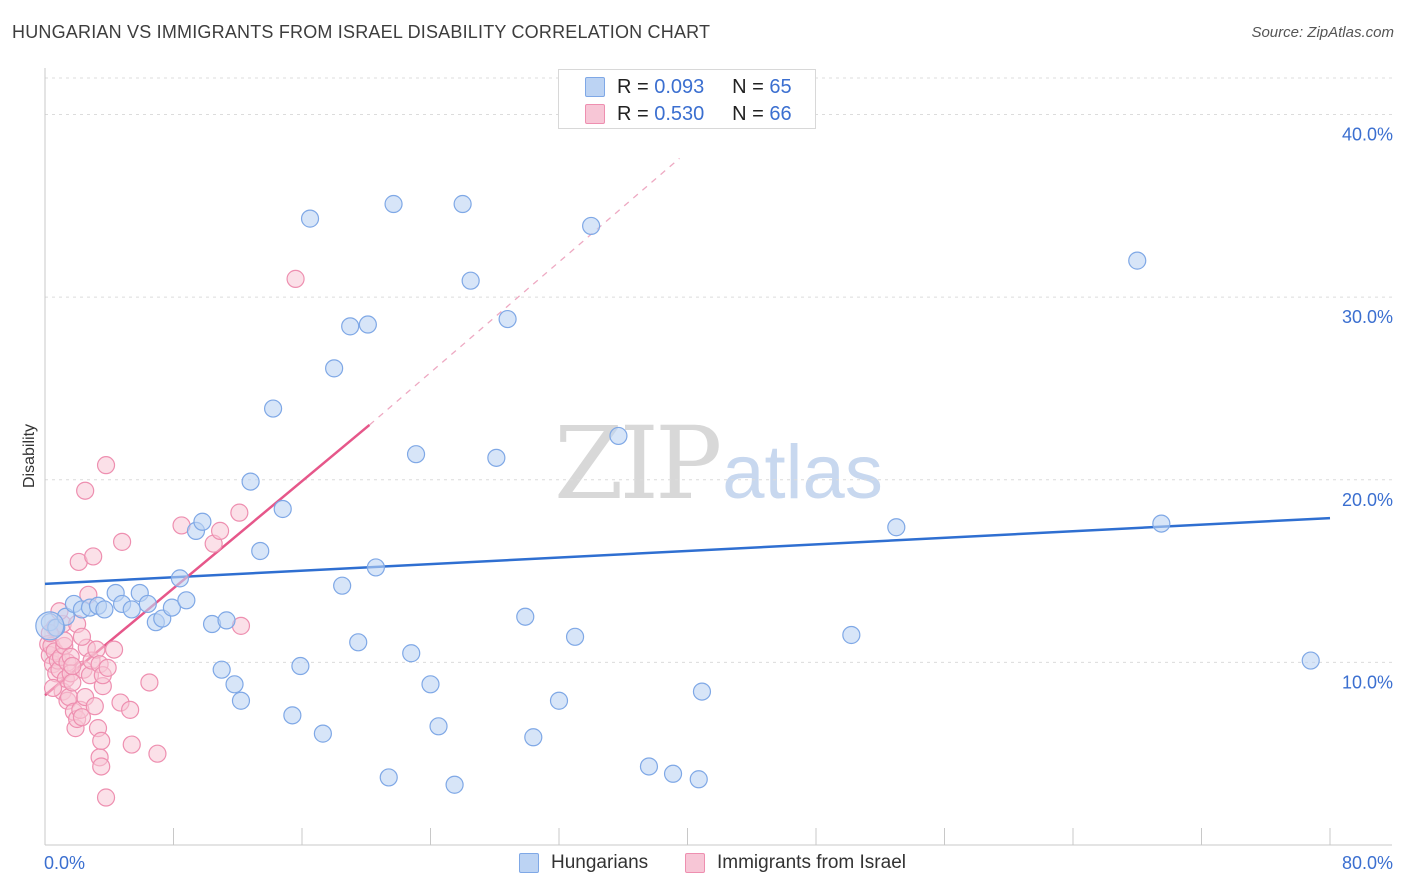 The image size is (1406, 892). I want to click on legend-item-israel: Immigrants from Israel, so click(795, 863).